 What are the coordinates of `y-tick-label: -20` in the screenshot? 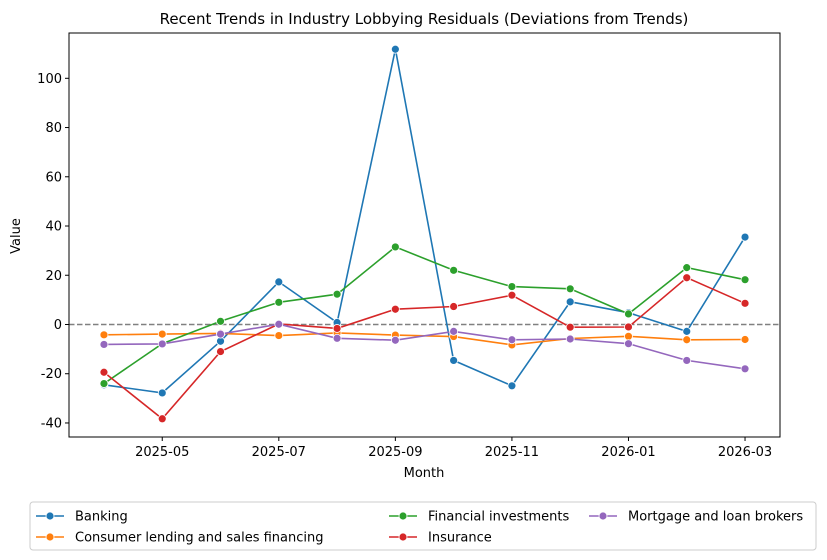 It's located at (51, 374).